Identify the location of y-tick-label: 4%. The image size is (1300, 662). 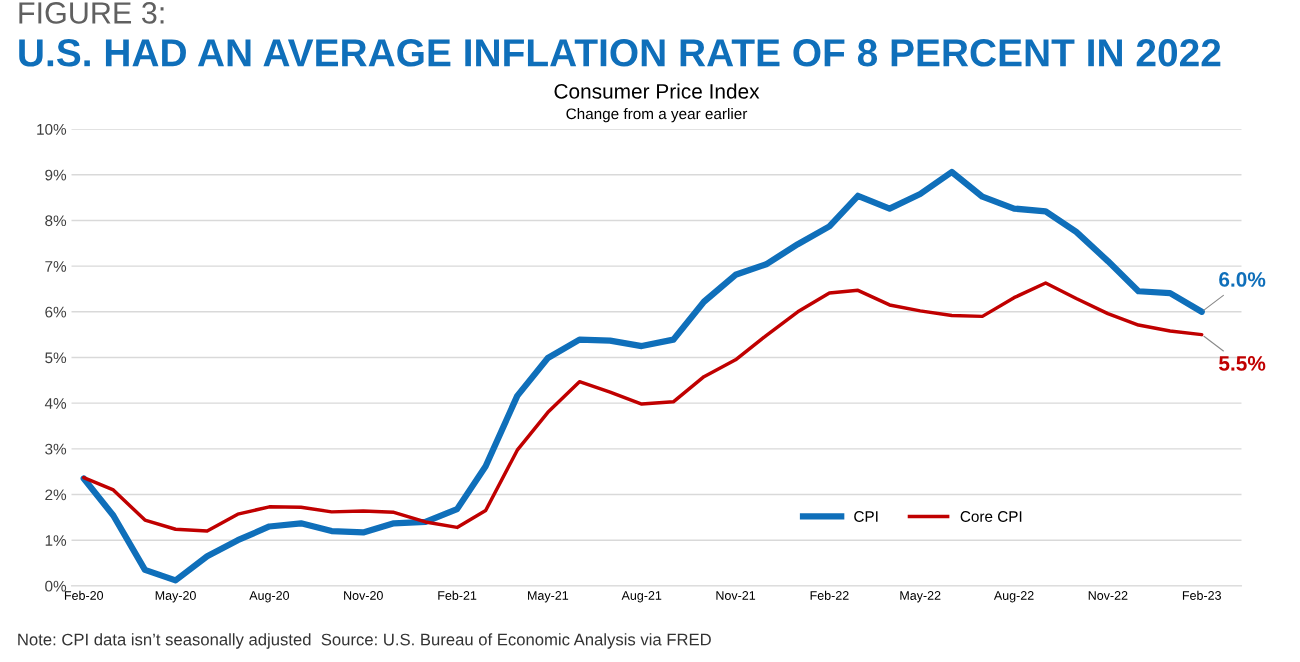
(55, 403).